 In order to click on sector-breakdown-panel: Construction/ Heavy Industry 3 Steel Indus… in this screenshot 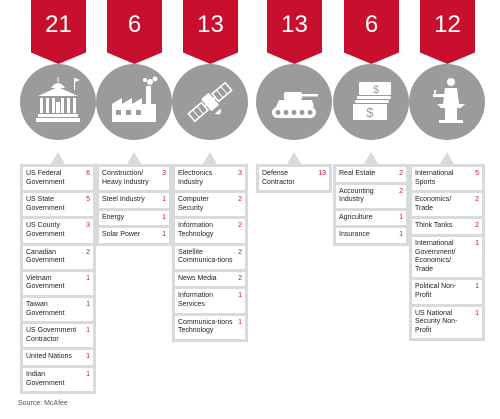, I will do `click(134, 199)`.